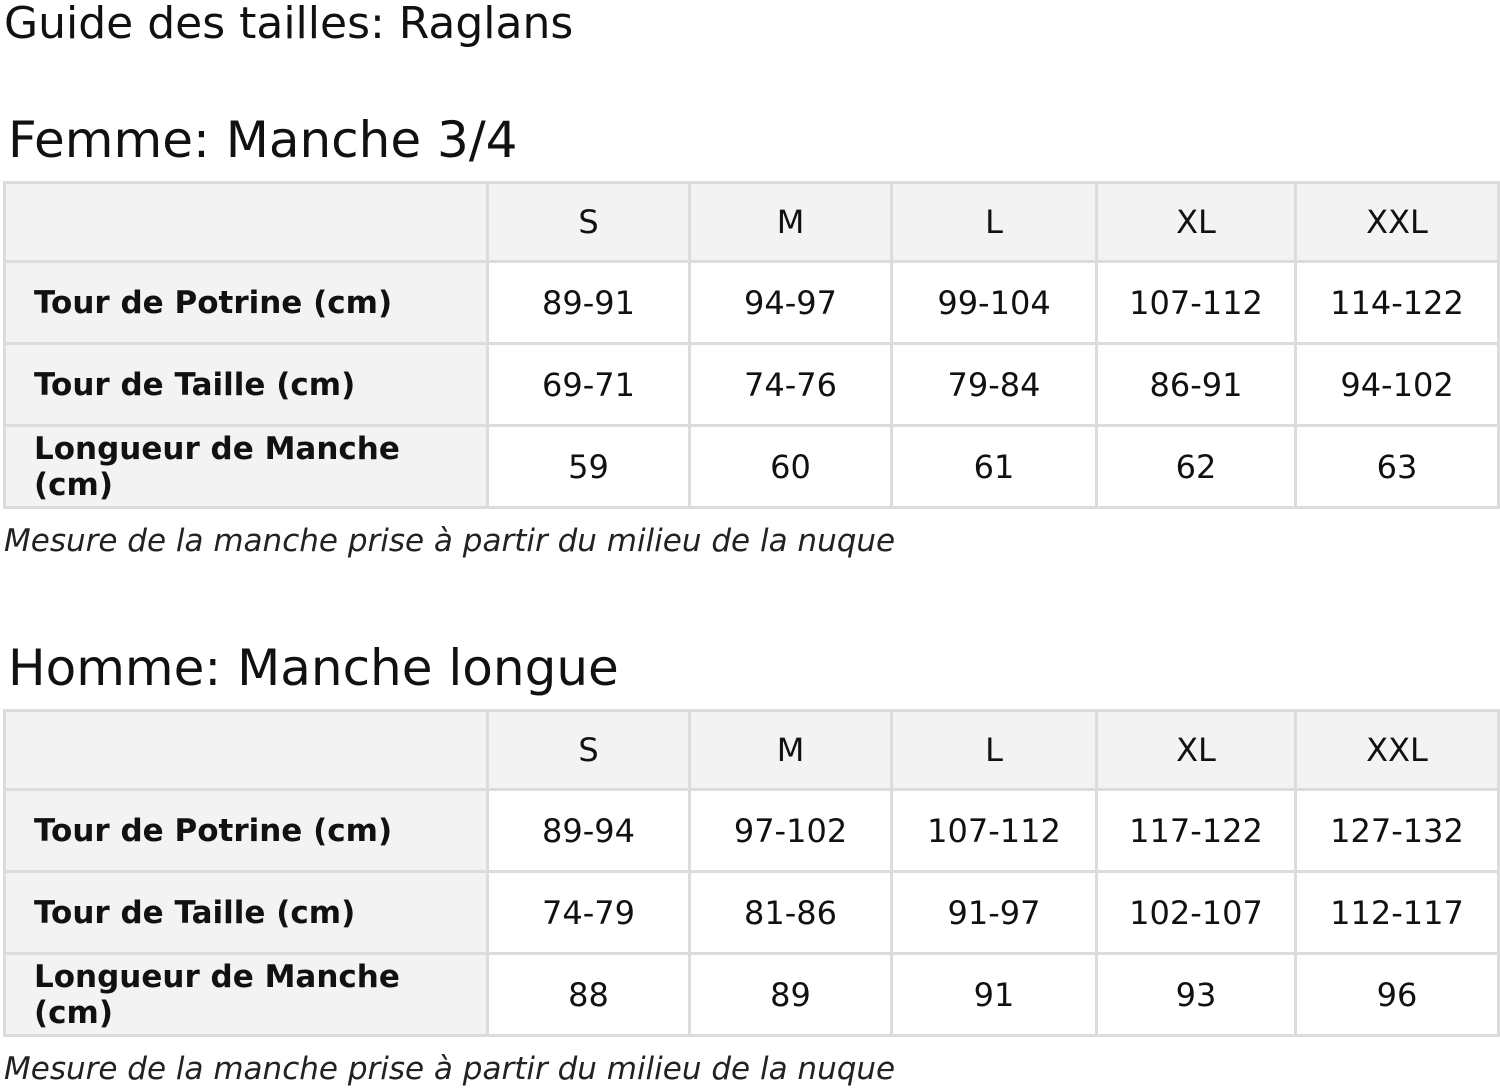  What do you see at coordinates (588, 994) in the screenshot?
I see `table-cell: 88` at bounding box center [588, 994].